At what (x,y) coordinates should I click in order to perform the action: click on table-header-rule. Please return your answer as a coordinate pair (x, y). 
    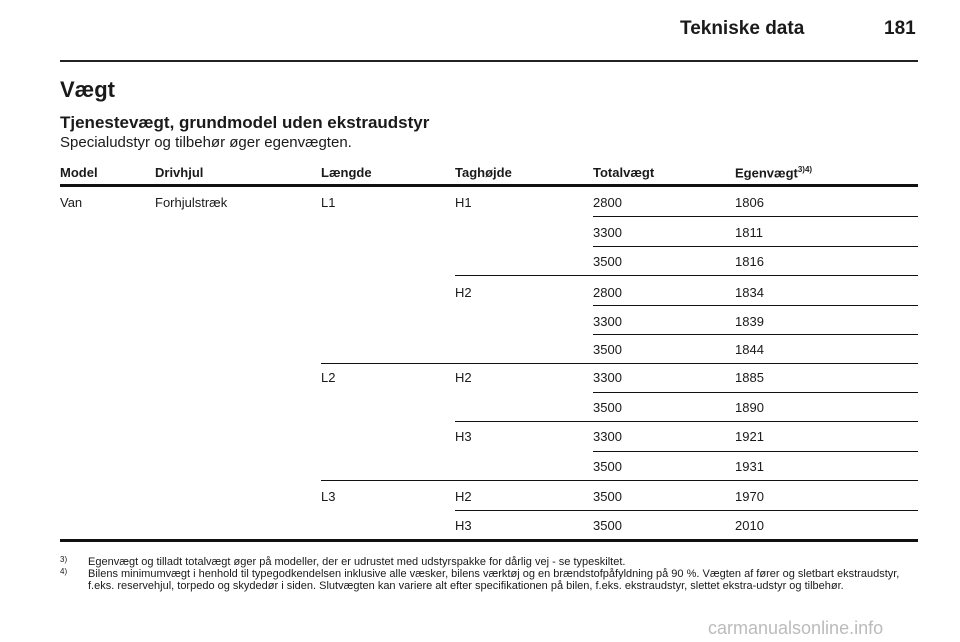
    Looking at the image, I should click on (489, 185).